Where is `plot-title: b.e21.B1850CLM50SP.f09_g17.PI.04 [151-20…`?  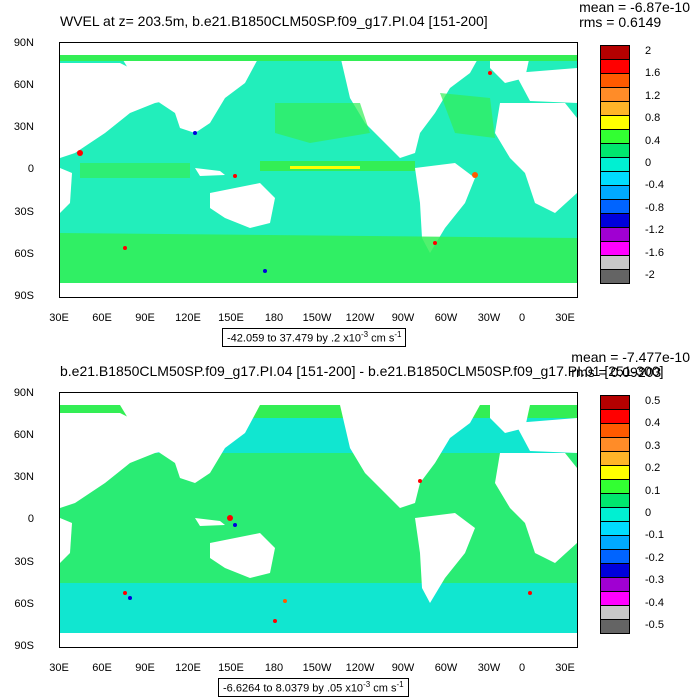
plot-title: b.e21.B1850CLM50SP.f09_g17.PI.04 [151-20… is located at coordinates (362, 371).